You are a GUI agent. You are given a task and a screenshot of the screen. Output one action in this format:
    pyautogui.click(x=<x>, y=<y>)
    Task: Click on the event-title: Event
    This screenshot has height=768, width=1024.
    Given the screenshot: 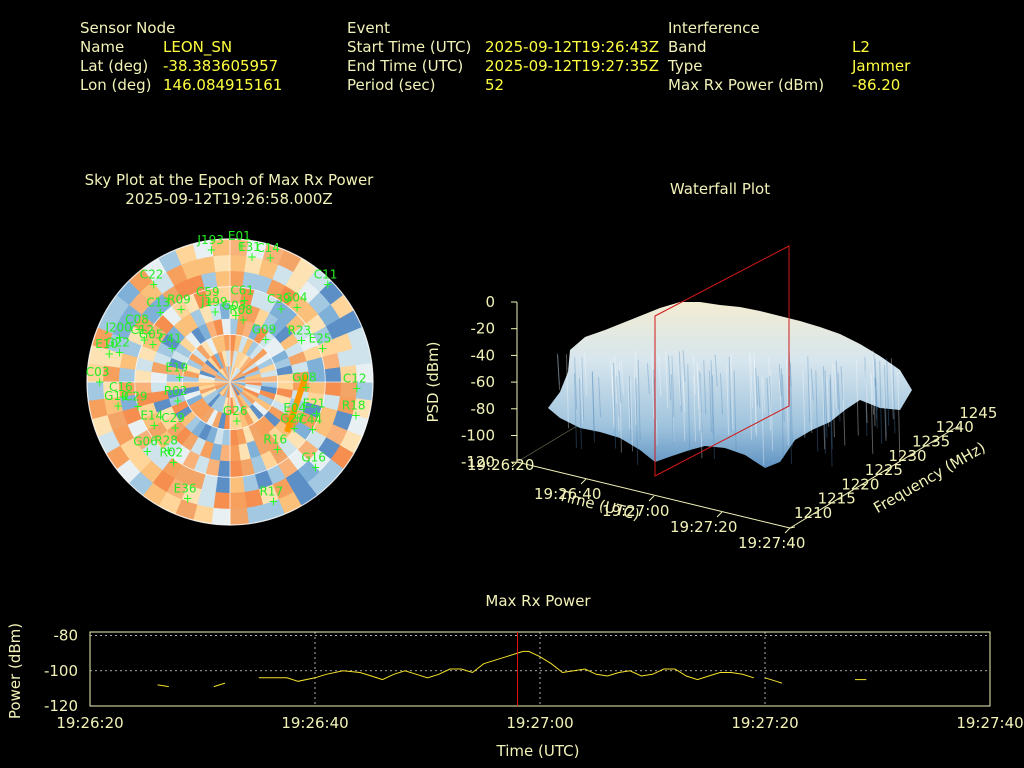 What is the action you would take?
    pyautogui.click(x=368, y=28)
    